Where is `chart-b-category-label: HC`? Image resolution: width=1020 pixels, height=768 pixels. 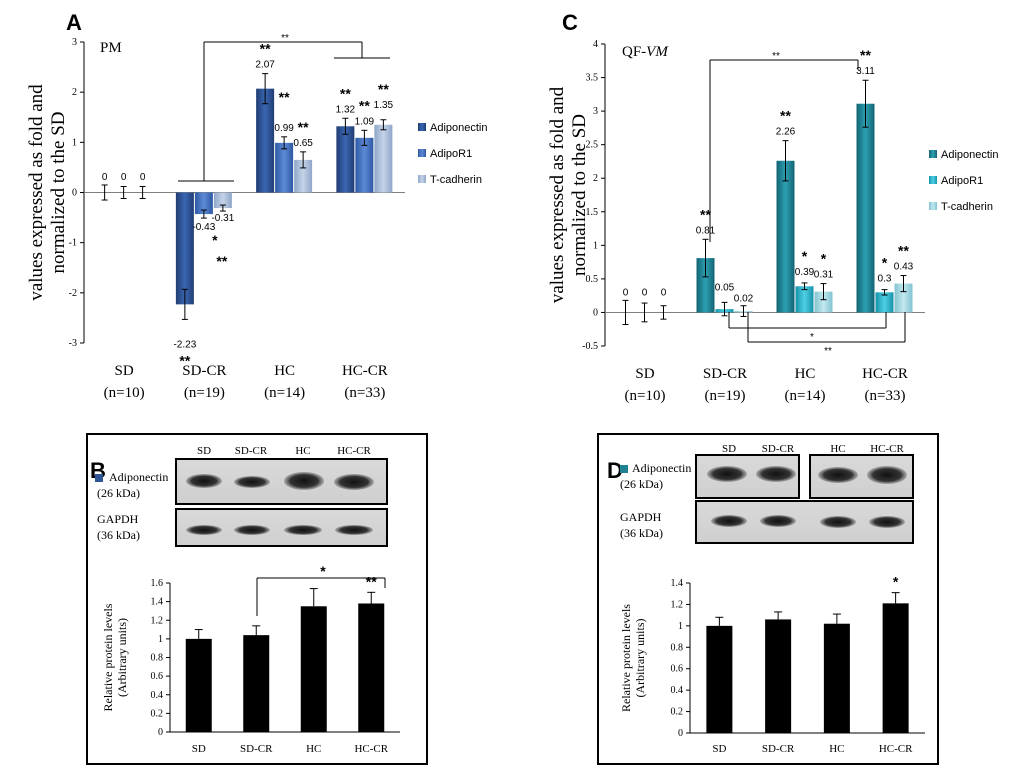 chart-b-category-label: HC is located at coordinates (313, 749).